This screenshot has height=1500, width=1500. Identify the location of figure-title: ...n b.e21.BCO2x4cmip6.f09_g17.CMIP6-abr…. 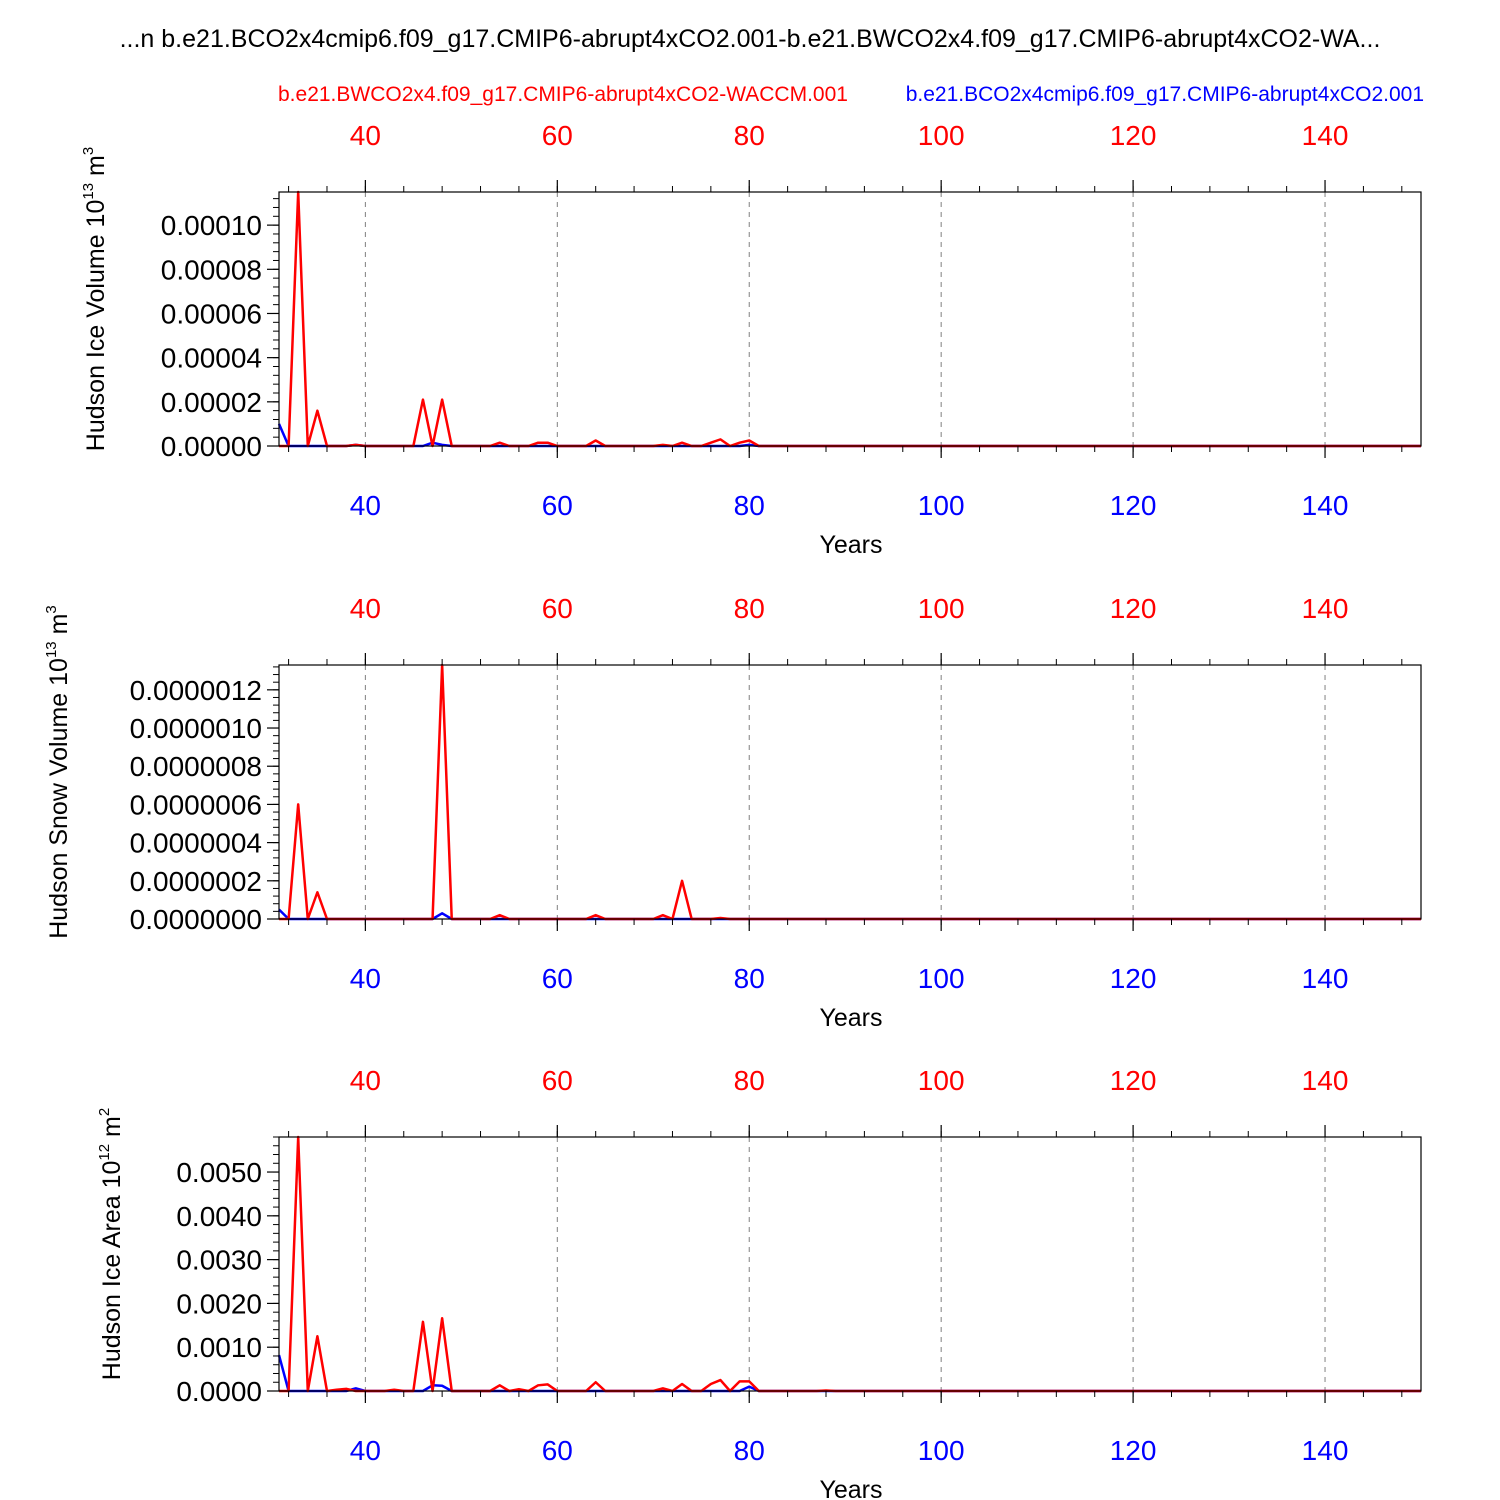
(750, 39).